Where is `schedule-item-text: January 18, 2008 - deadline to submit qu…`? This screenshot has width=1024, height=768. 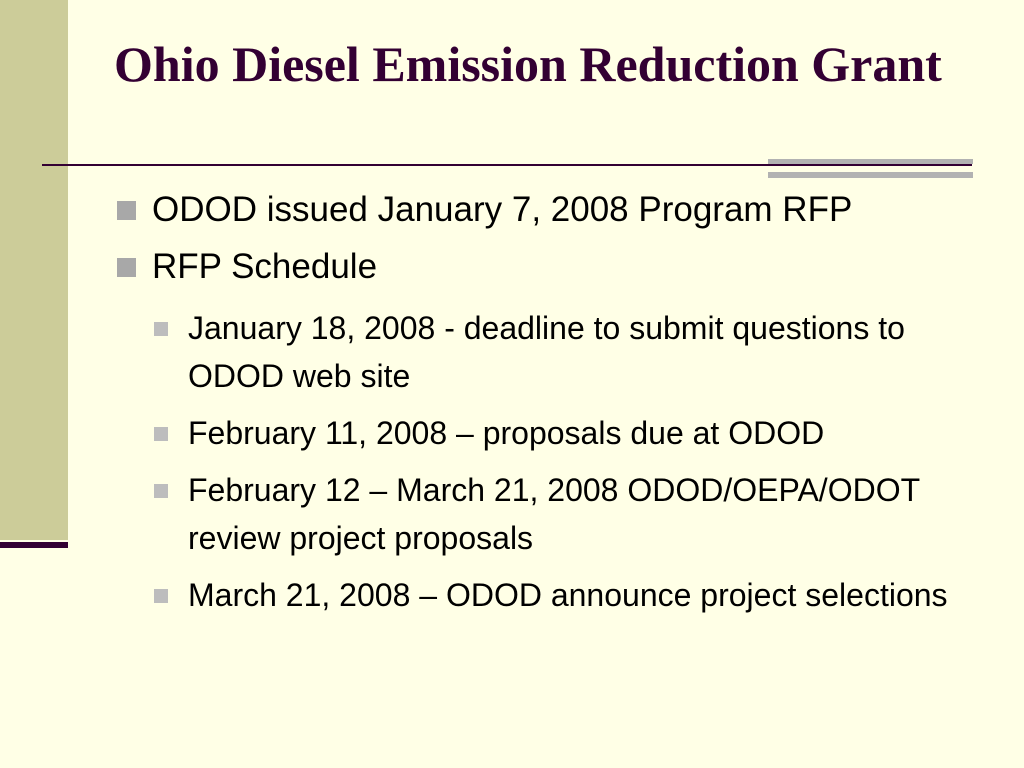
schedule-item-text: January 18, 2008 - deadline to submit qu… is located at coordinates (546, 352).